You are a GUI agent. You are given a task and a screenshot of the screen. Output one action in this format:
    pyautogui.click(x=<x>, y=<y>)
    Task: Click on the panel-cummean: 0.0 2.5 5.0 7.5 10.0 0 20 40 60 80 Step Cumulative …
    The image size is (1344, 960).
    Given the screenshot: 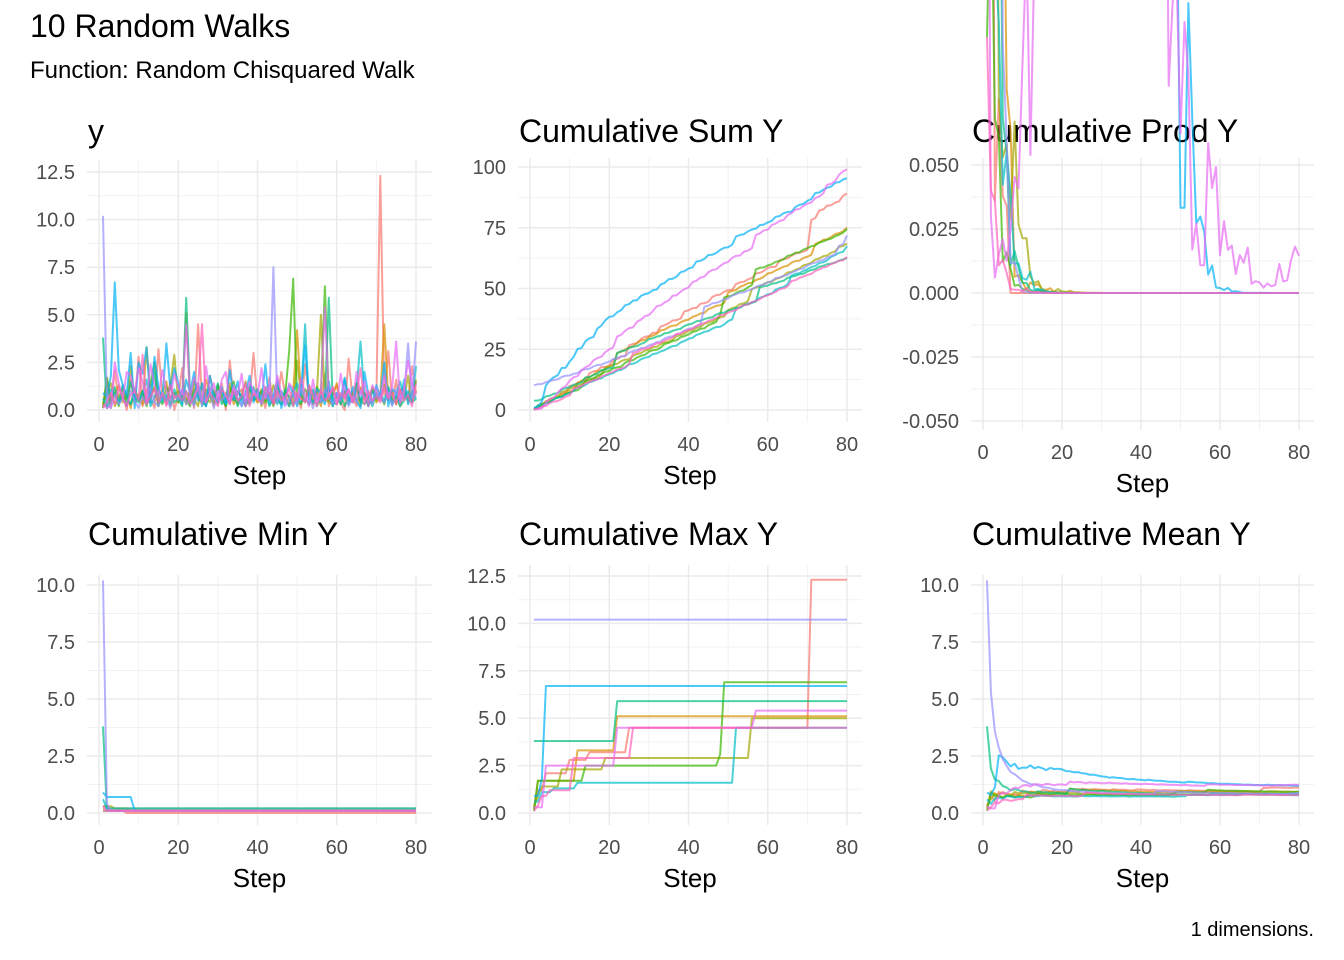 What is the action you would take?
    pyautogui.click(x=1117, y=704)
    